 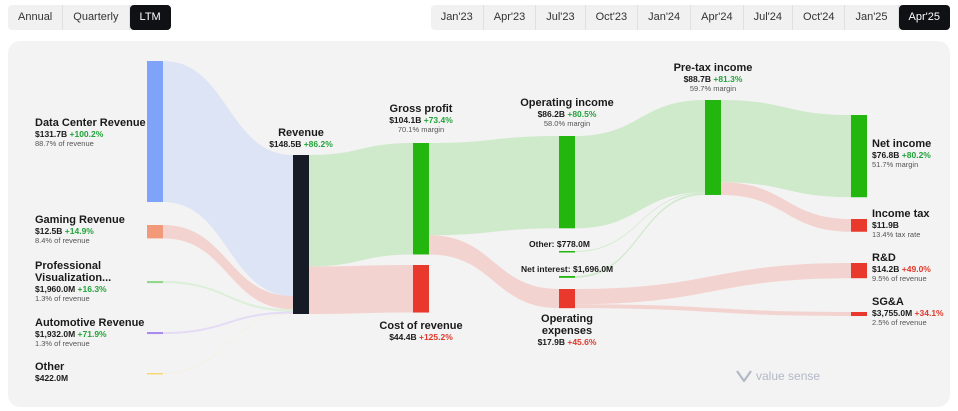 I want to click on node-gaming, so click(x=155, y=232).